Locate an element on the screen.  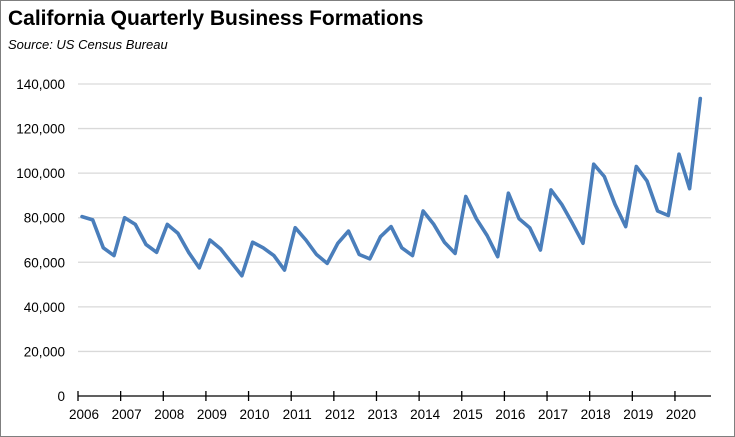
x-tick-label: 2008 is located at coordinates (169, 414).